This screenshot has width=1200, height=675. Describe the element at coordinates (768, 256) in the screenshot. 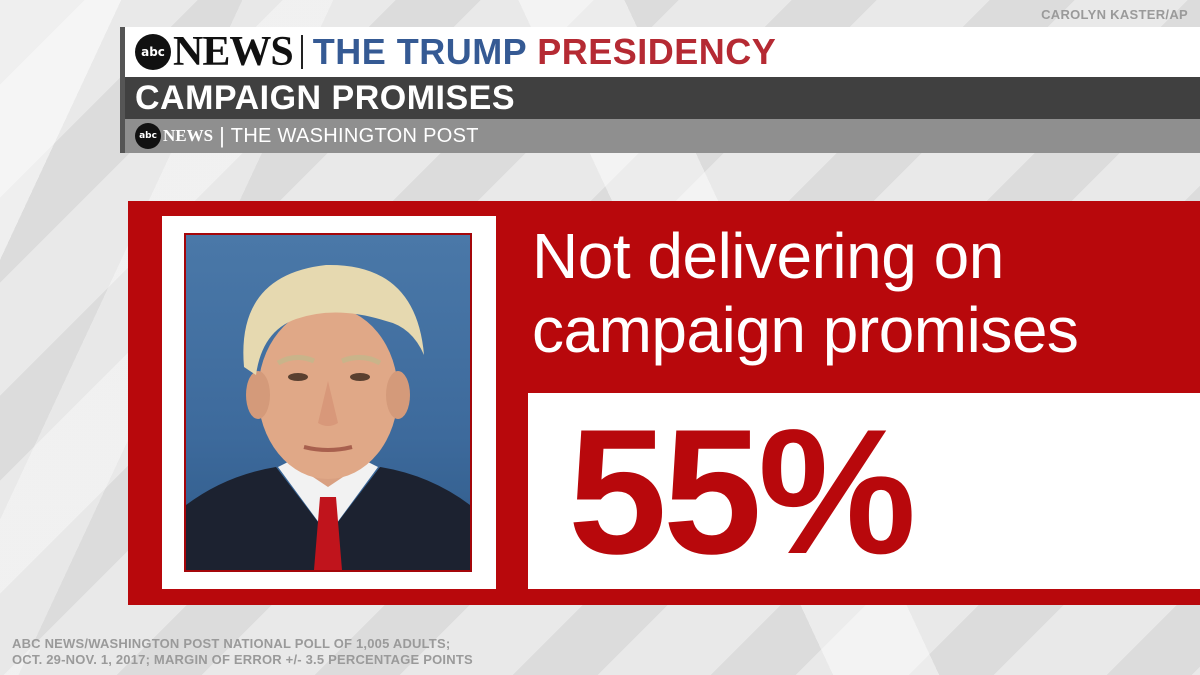

I see `headline-line-1: Not delivering on` at that location.